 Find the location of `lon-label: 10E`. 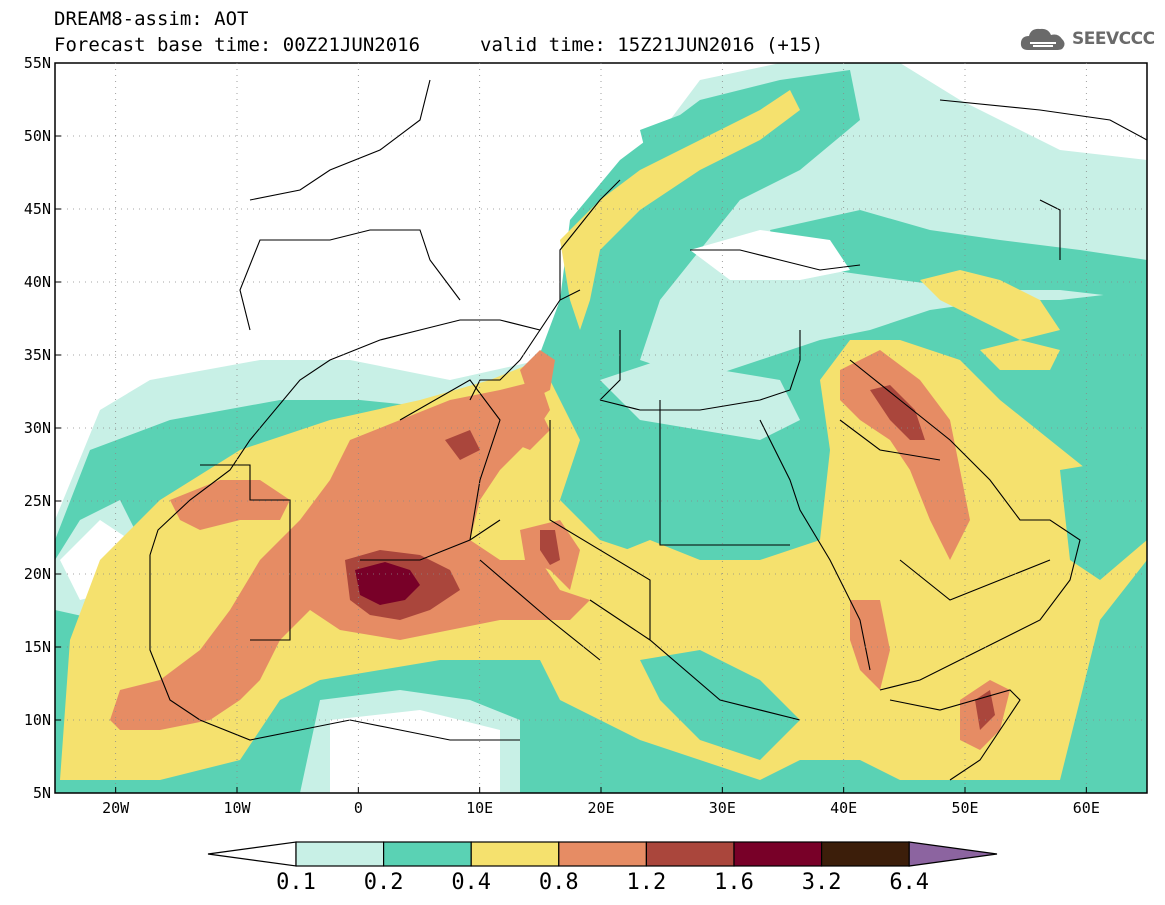

lon-label: 10E is located at coordinates (479, 808).